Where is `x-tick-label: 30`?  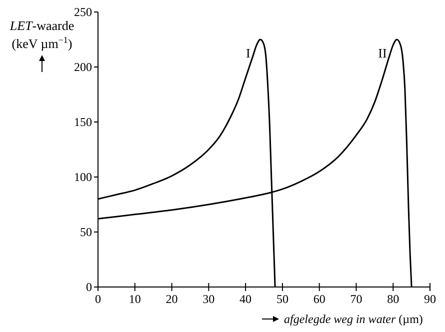 x-tick-label: 30 is located at coordinates (208, 299).